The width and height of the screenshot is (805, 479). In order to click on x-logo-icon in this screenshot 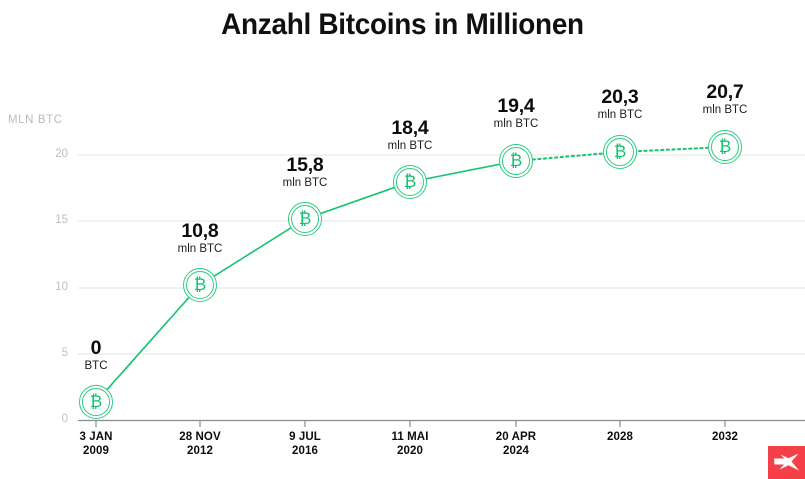, I will do `click(786, 462)`.